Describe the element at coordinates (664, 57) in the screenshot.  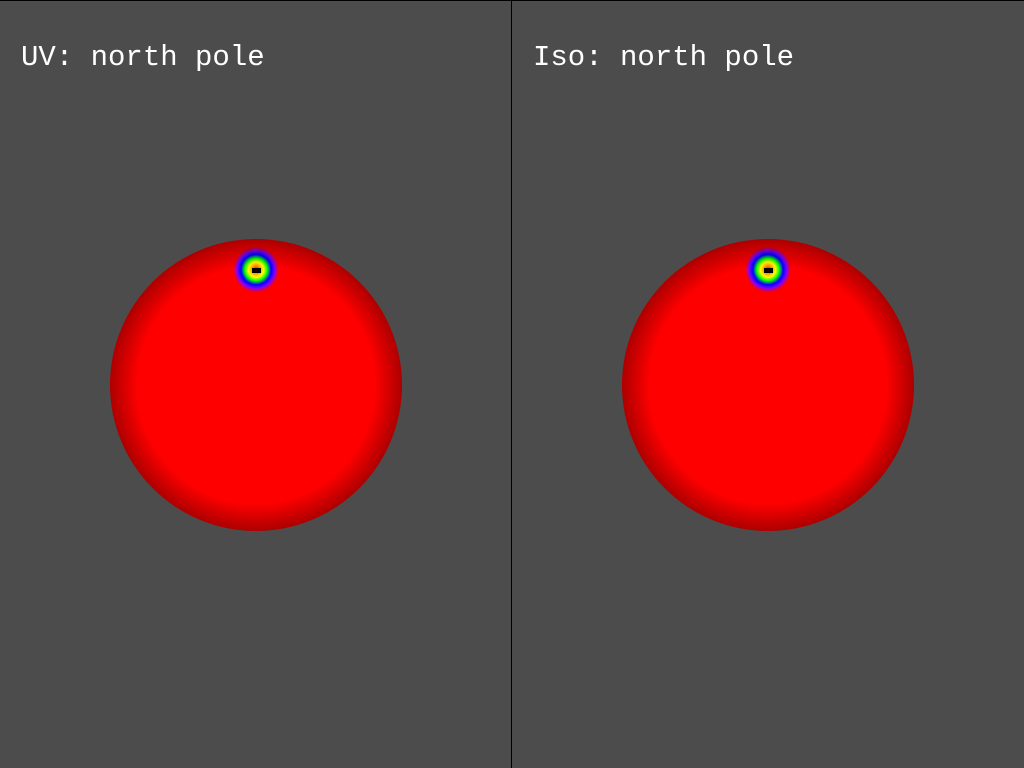
I see `viewport-label-iso: Iso: north pole` at that location.